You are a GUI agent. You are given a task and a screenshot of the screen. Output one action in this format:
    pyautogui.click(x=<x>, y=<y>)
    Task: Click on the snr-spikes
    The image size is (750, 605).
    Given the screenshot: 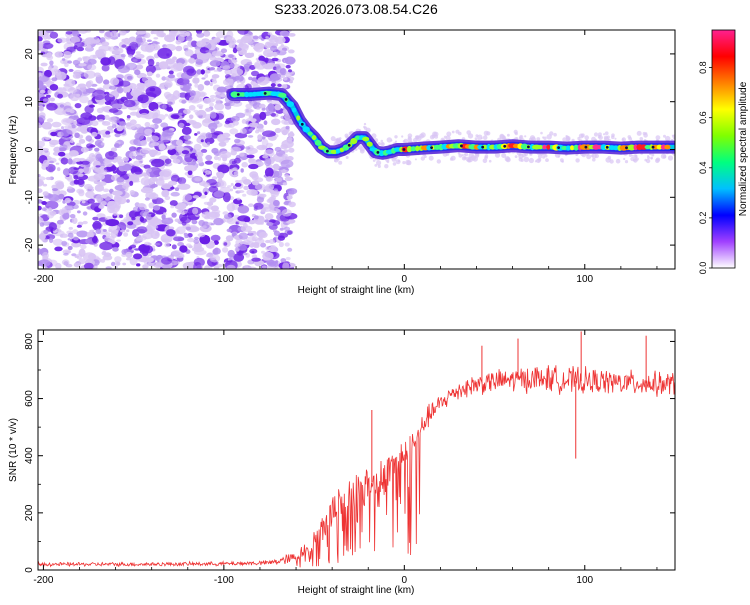 What is the action you would take?
    pyautogui.click(x=509, y=406)
    